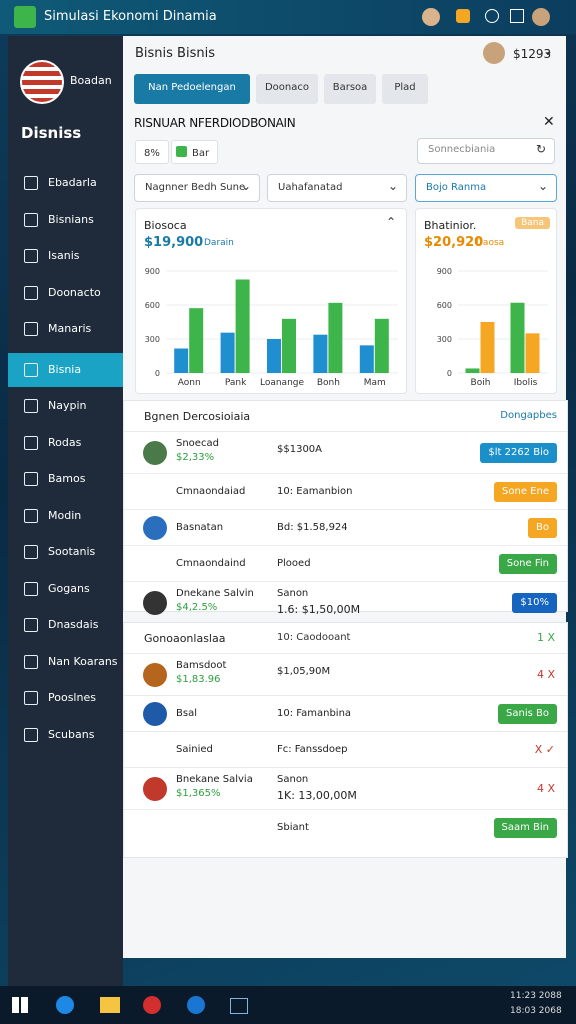 This screenshot has width=576, height=1024. I want to click on row-detail: Bd: $1.58,924, so click(312, 527).